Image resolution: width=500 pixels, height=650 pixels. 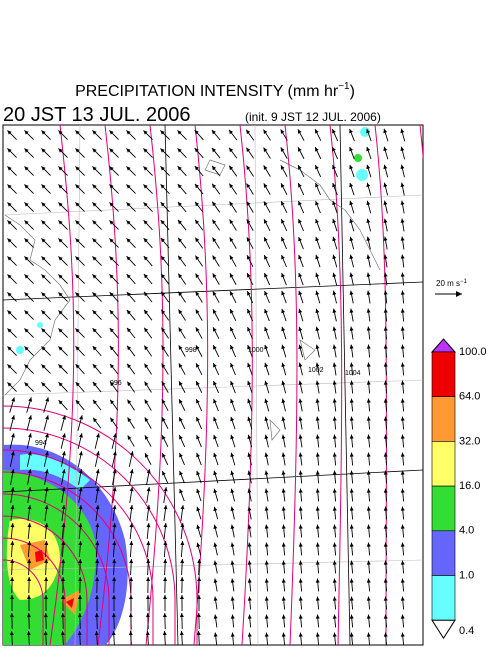 What do you see at coordinates (41, 443) in the screenshot?
I see `contour-label: 994` at bounding box center [41, 443].